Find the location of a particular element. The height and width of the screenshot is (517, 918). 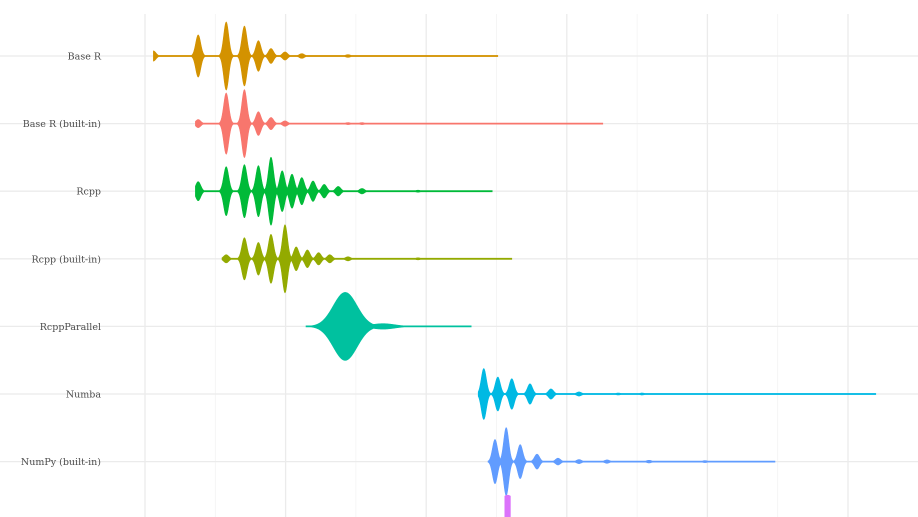

violin-rcpp is located at coordinates (344, 191).